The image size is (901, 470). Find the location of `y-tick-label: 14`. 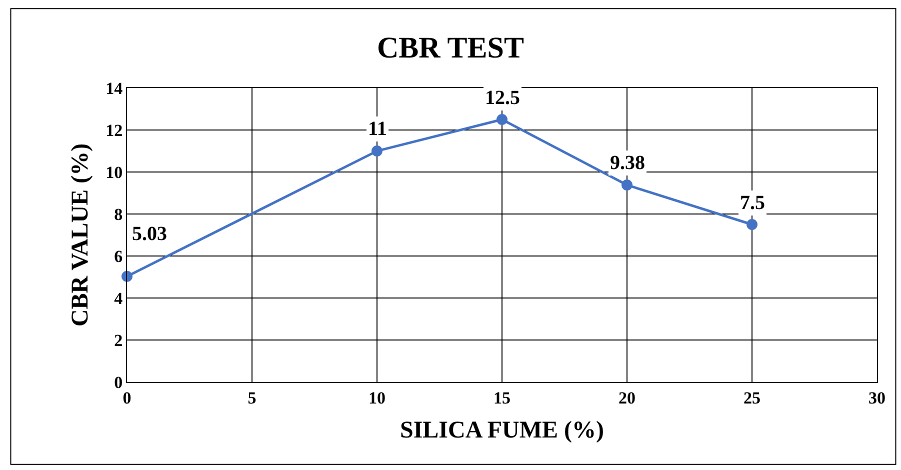

y-tick-label: 14 is located at coordinates (115, 88).